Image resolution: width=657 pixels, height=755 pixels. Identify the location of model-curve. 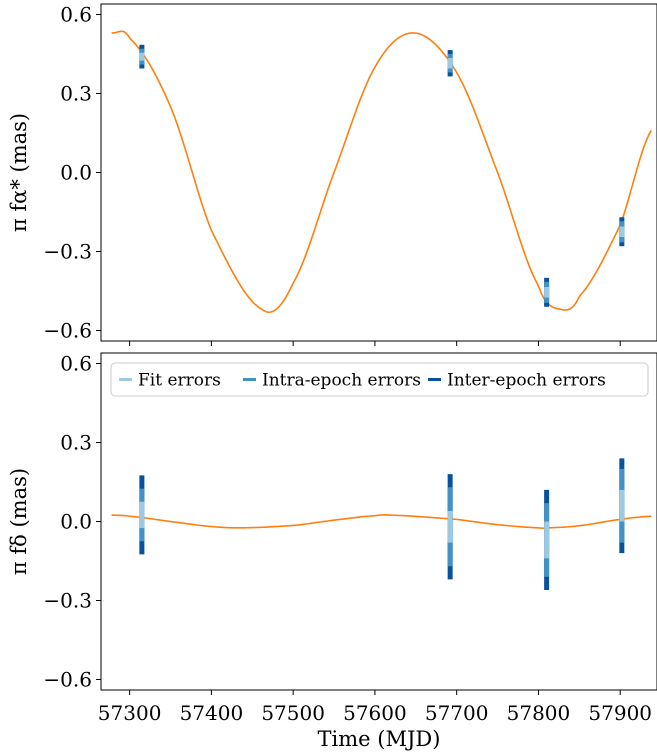
(381, 521).